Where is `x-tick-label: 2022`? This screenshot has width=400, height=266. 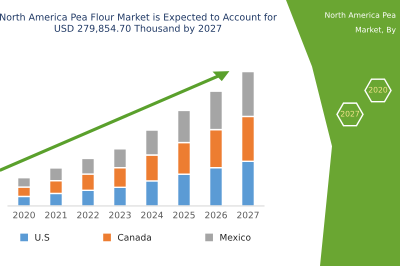
x-tick-label: 2022 is located at coordinates (88, 215).